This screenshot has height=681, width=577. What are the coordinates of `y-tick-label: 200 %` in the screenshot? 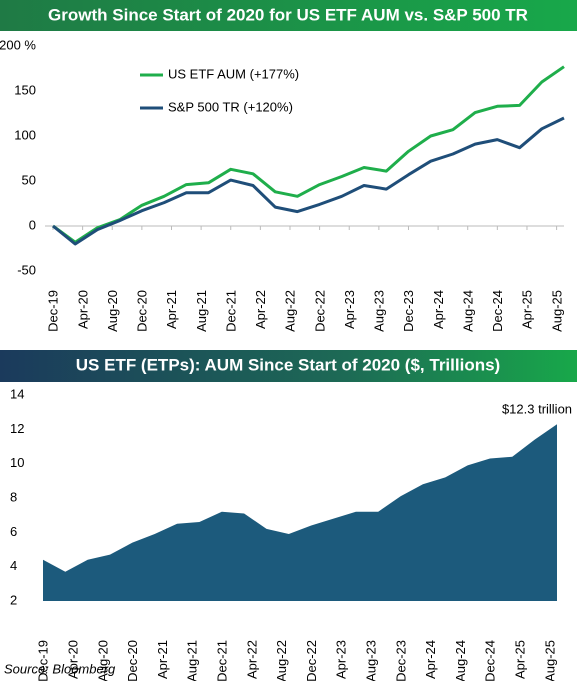 It's located at (18, 44).